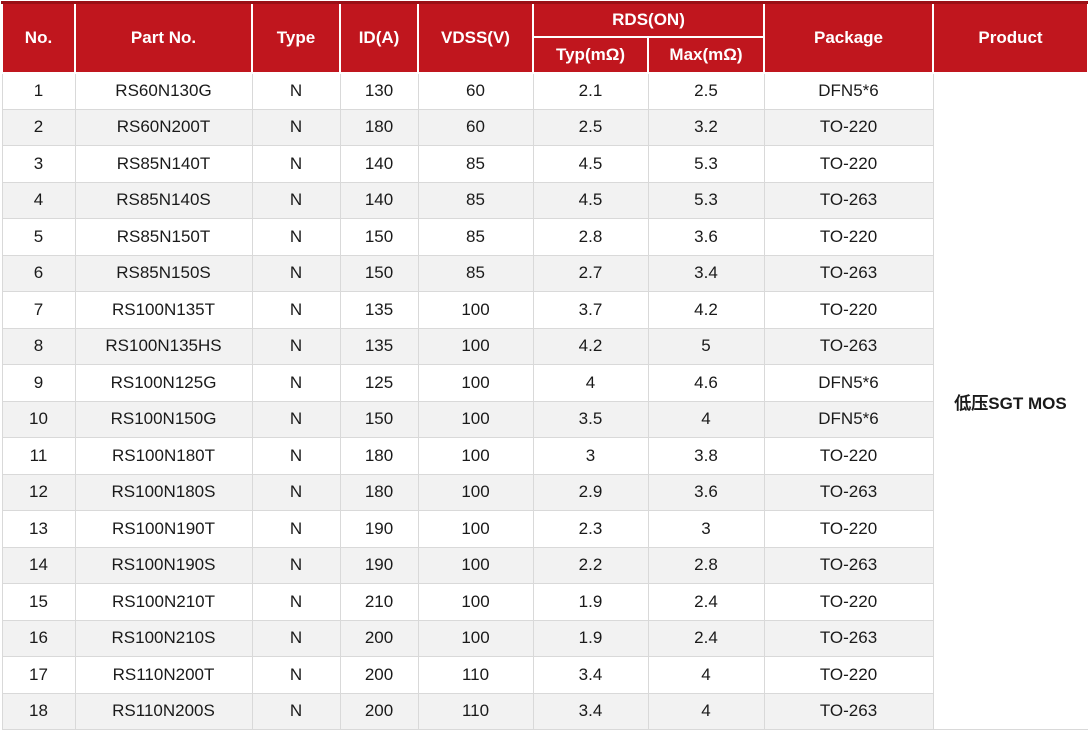  Describe the element at coordinates (848, 37) in the screenshot. I see `header-package: Package` at that location.